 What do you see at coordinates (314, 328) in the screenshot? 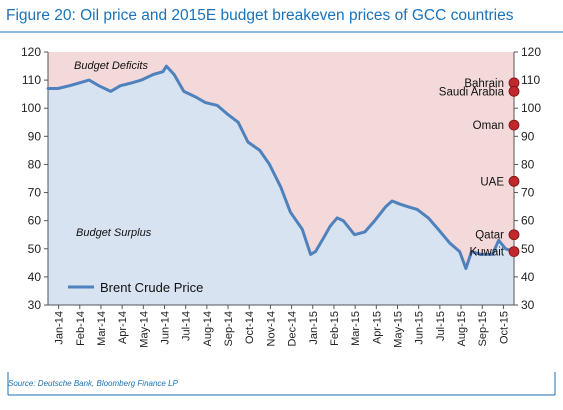
I see `x-tick-label: Jan-15` at bounding box center [314, 328].